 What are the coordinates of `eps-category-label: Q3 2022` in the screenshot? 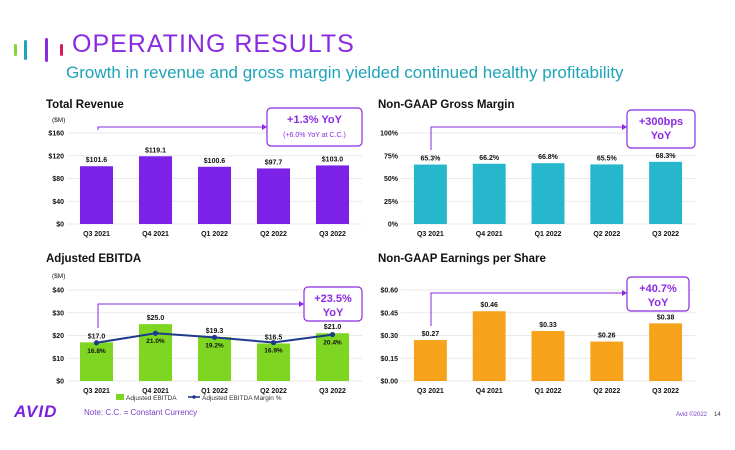 It's located at (665, 391).